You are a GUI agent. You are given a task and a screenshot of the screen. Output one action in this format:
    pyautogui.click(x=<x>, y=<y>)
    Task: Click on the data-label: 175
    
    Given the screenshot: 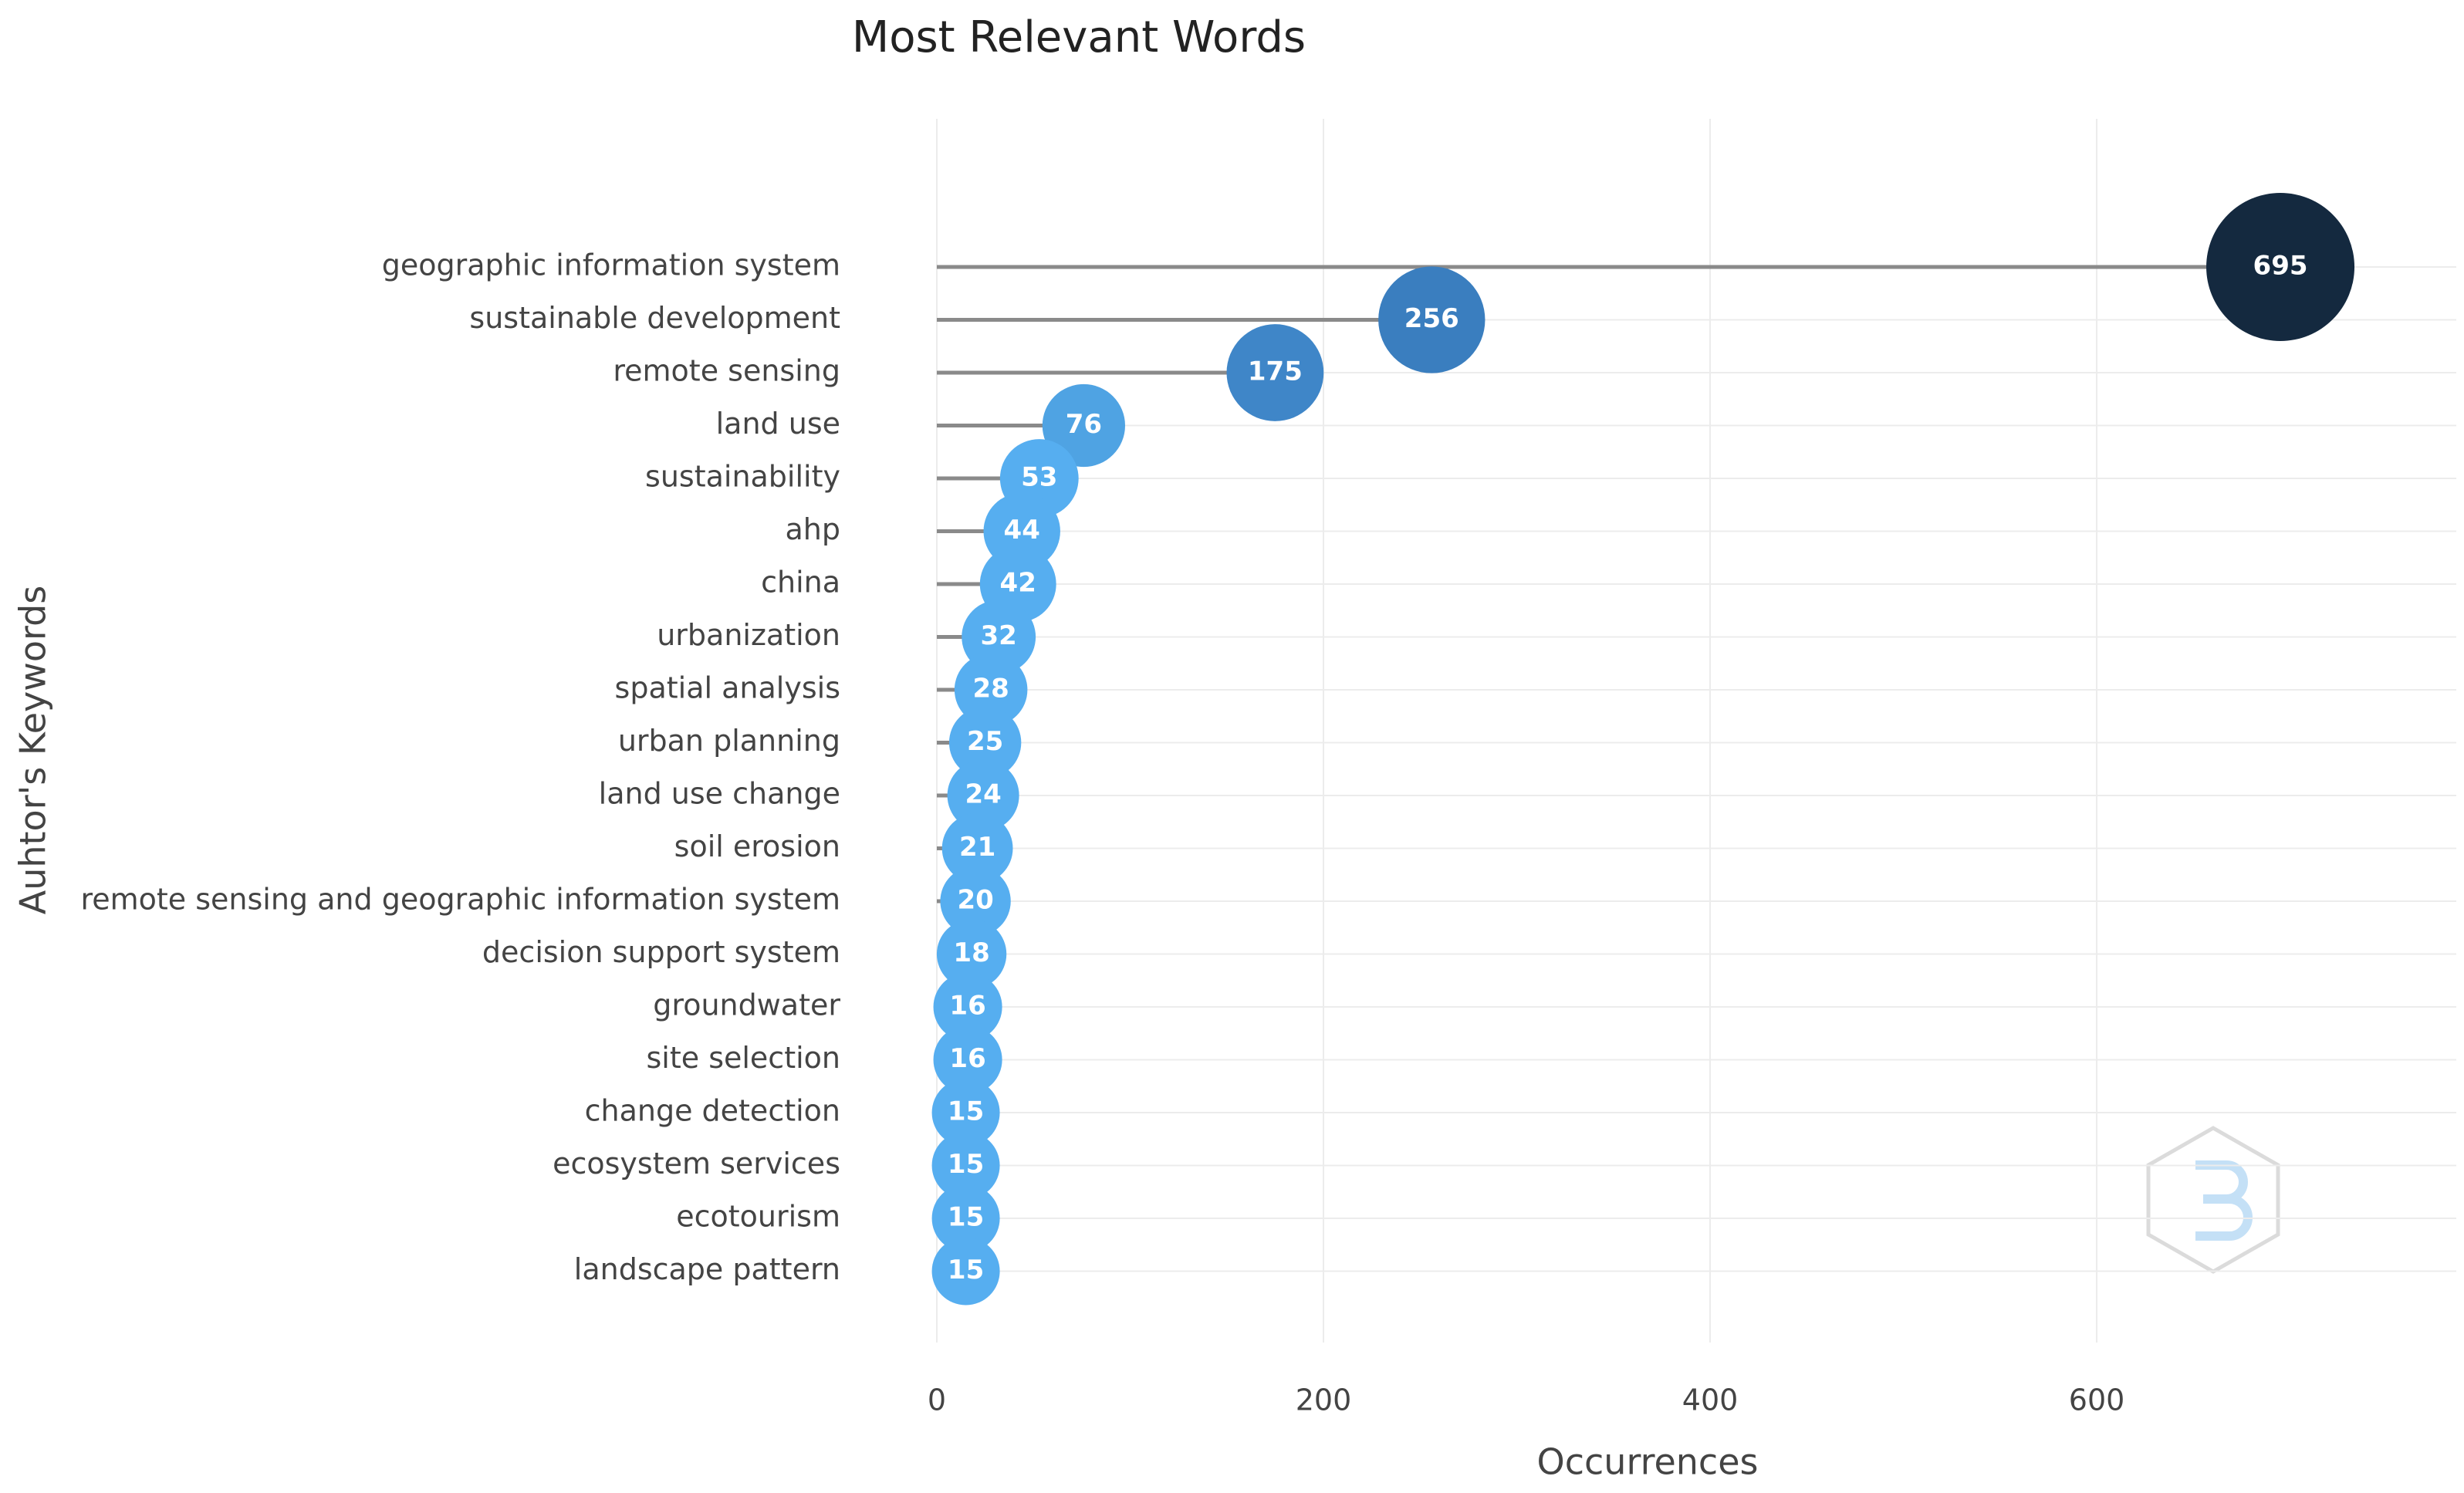 What is the action you would take?
    pyautogui.click(x=1275, y=371)
    